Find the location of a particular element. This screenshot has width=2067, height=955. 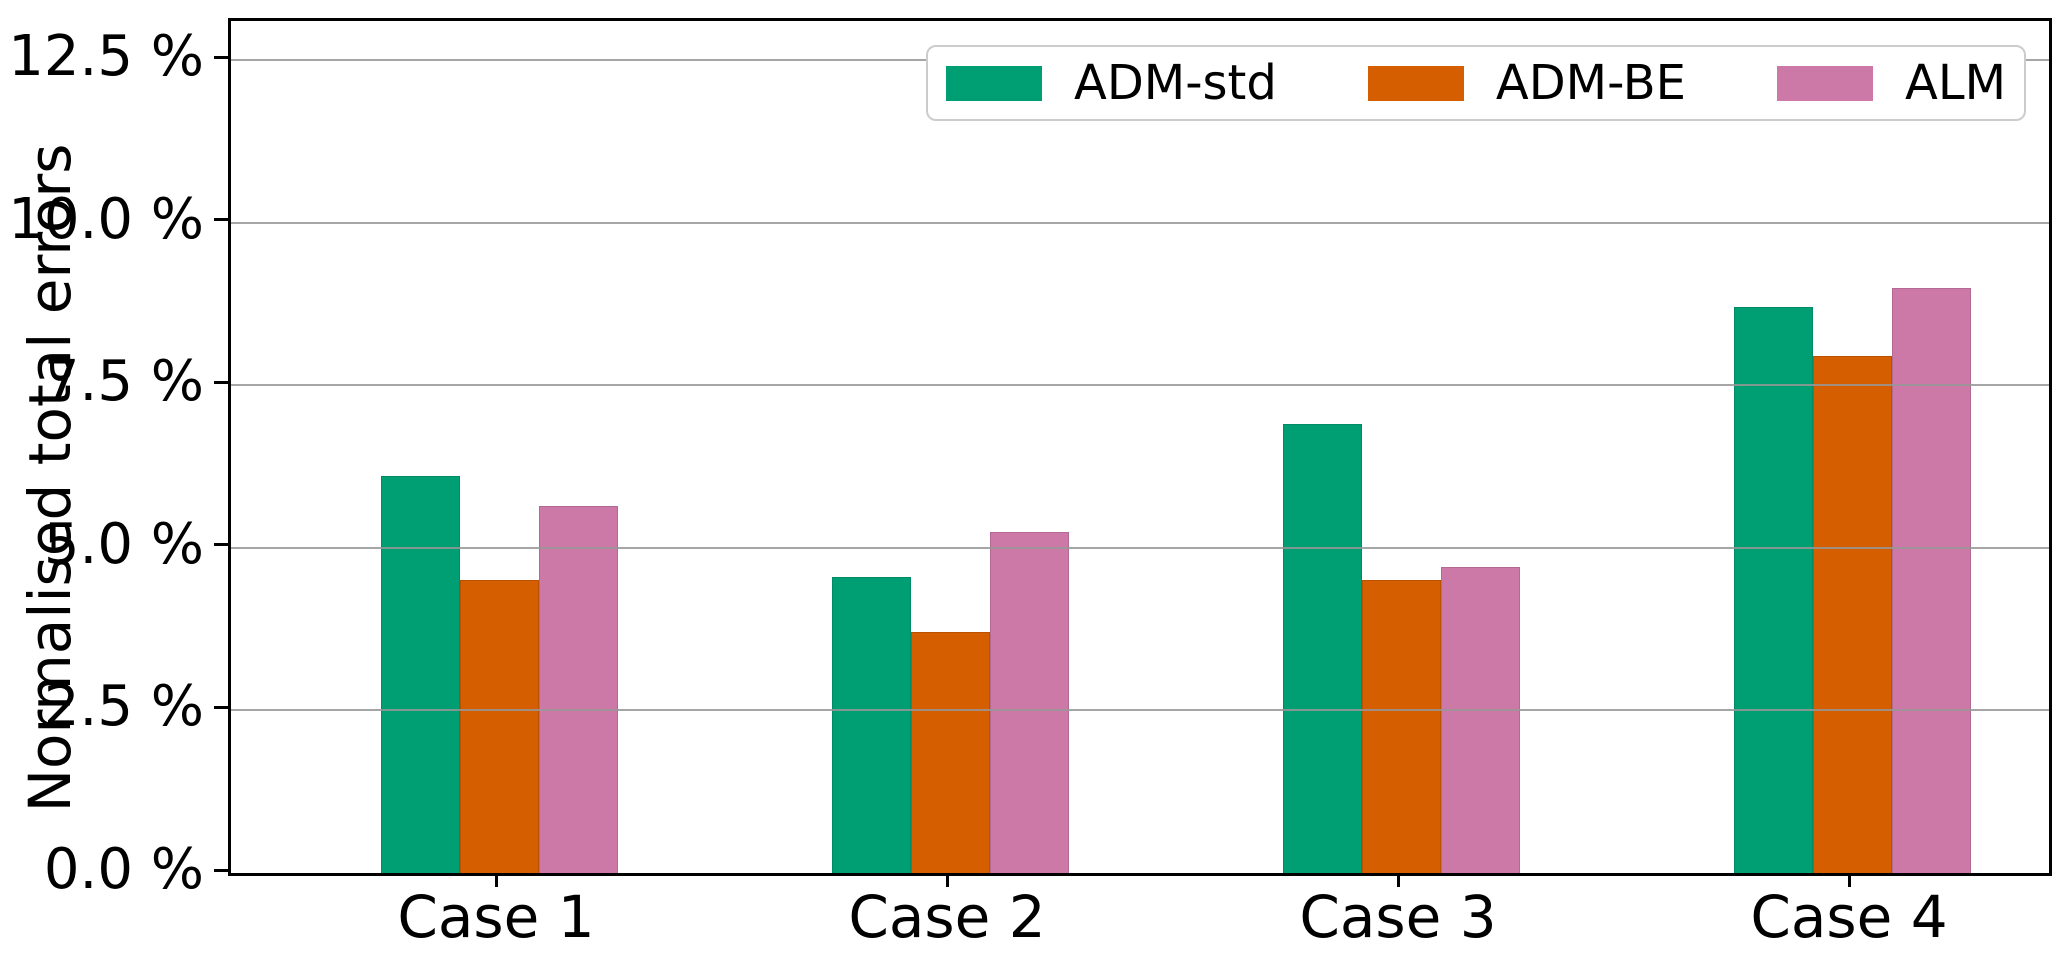

legend-swatch-adm-be is located at coordinates (1415, 83).